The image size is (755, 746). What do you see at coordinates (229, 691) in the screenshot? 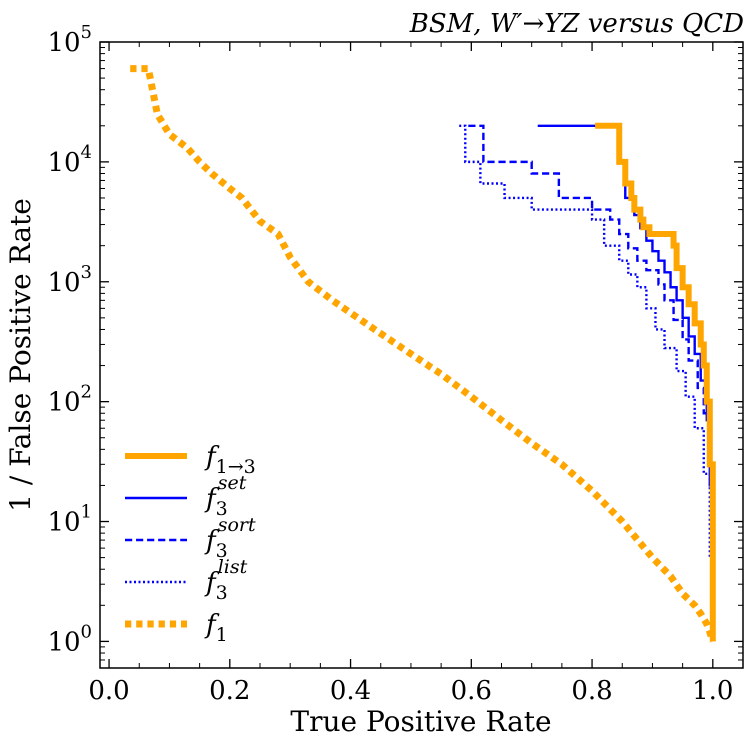
I see `x-tick-label: 0.2` at bounding box center [229, 691].